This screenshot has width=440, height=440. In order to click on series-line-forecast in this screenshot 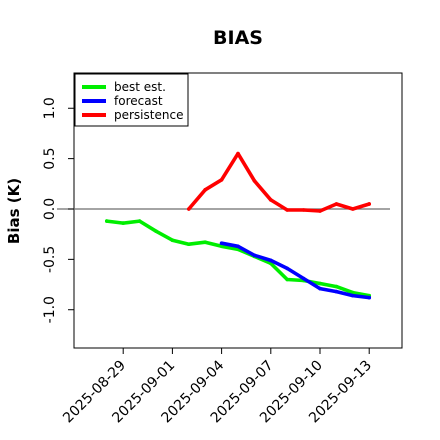, I will do `click(295, 270)`.